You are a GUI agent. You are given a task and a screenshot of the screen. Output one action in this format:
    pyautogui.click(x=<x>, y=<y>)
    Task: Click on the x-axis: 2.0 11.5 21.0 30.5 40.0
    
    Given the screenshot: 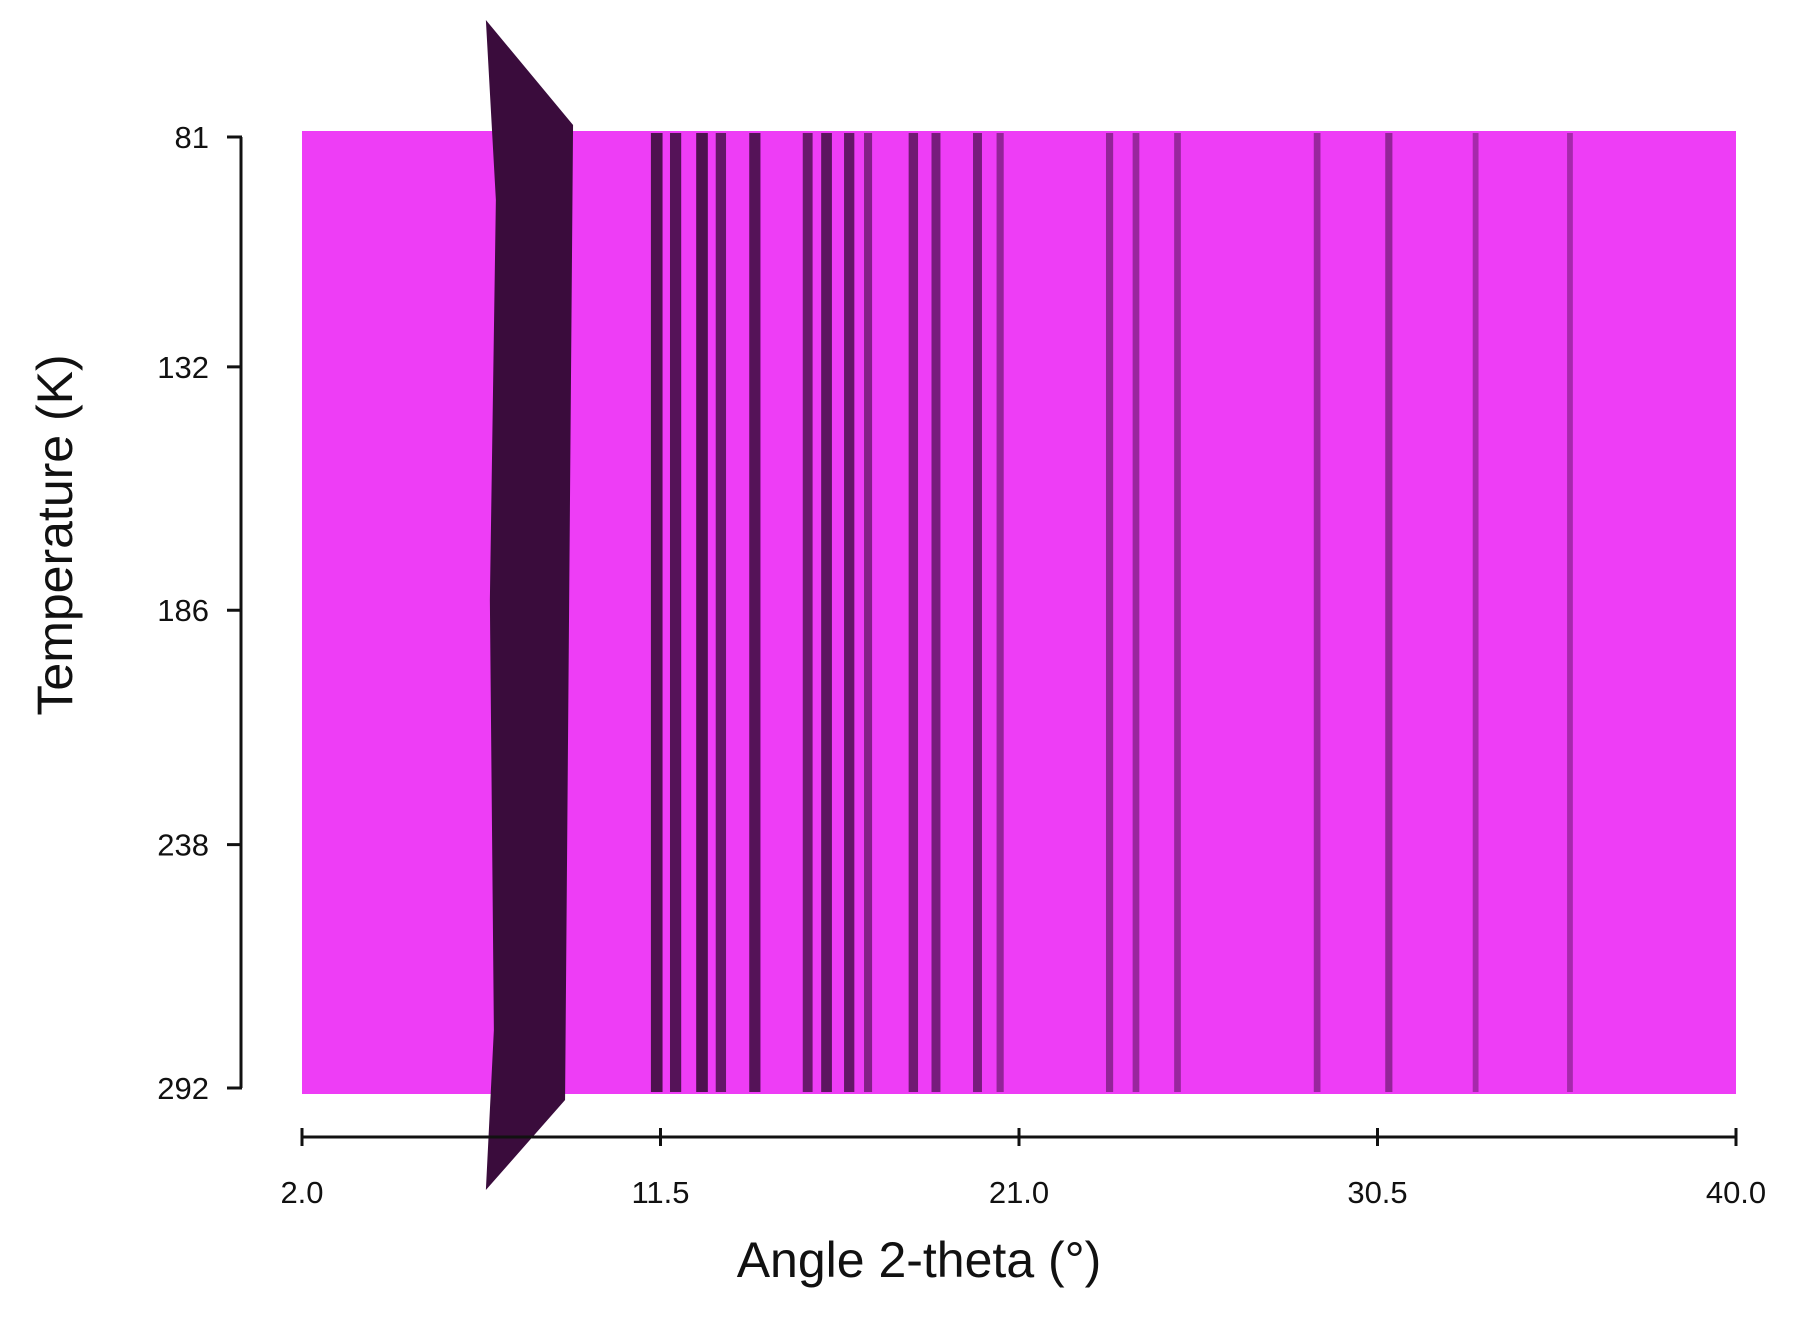 What is the action you would take?
    pyautogui.click(x=1023, y=1169)
    